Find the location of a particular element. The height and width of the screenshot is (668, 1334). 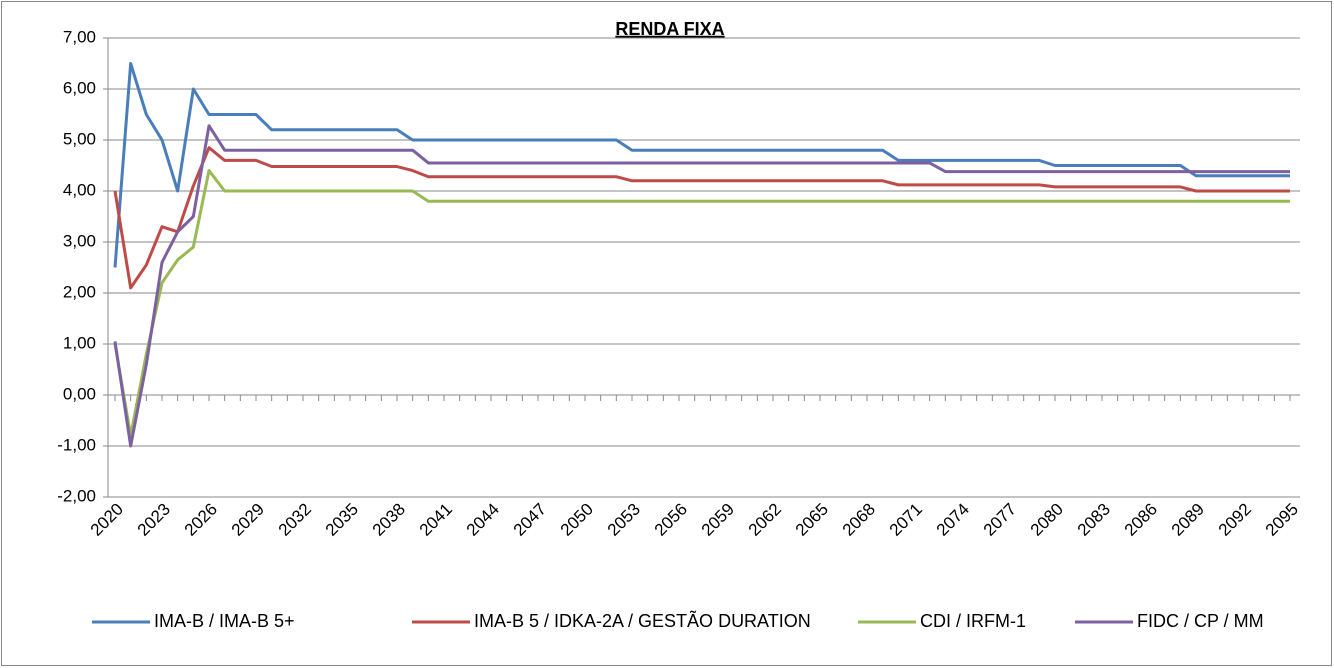

y-tick-label: -2,00 is located at coordinates (76, 495).